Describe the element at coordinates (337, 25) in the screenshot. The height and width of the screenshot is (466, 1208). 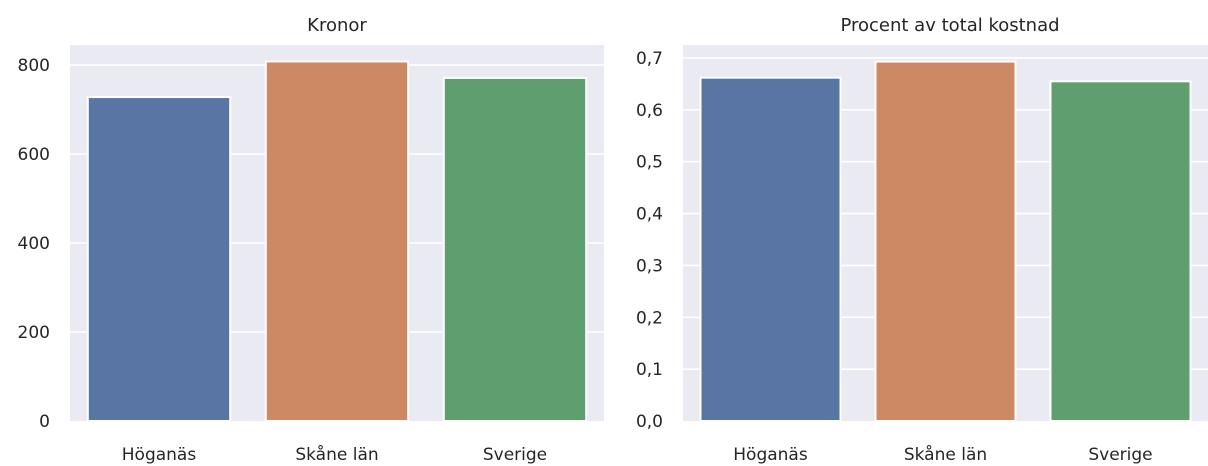
I see `chart-title: Kronor` at that location.